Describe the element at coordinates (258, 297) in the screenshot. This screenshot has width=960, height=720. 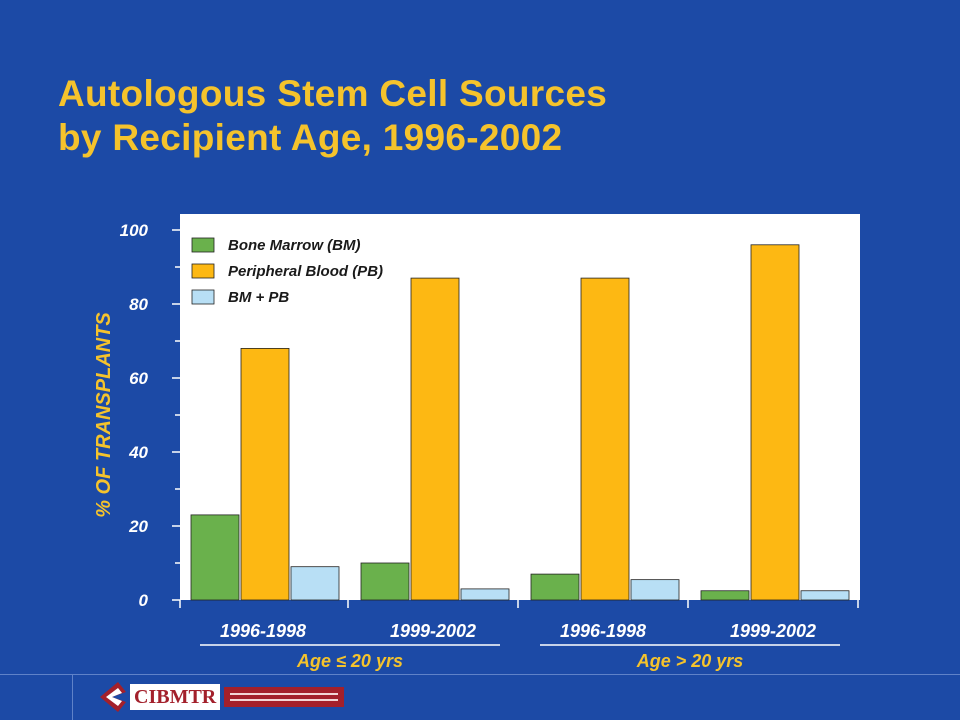
I see `legend-label: BM + PB` at that location.